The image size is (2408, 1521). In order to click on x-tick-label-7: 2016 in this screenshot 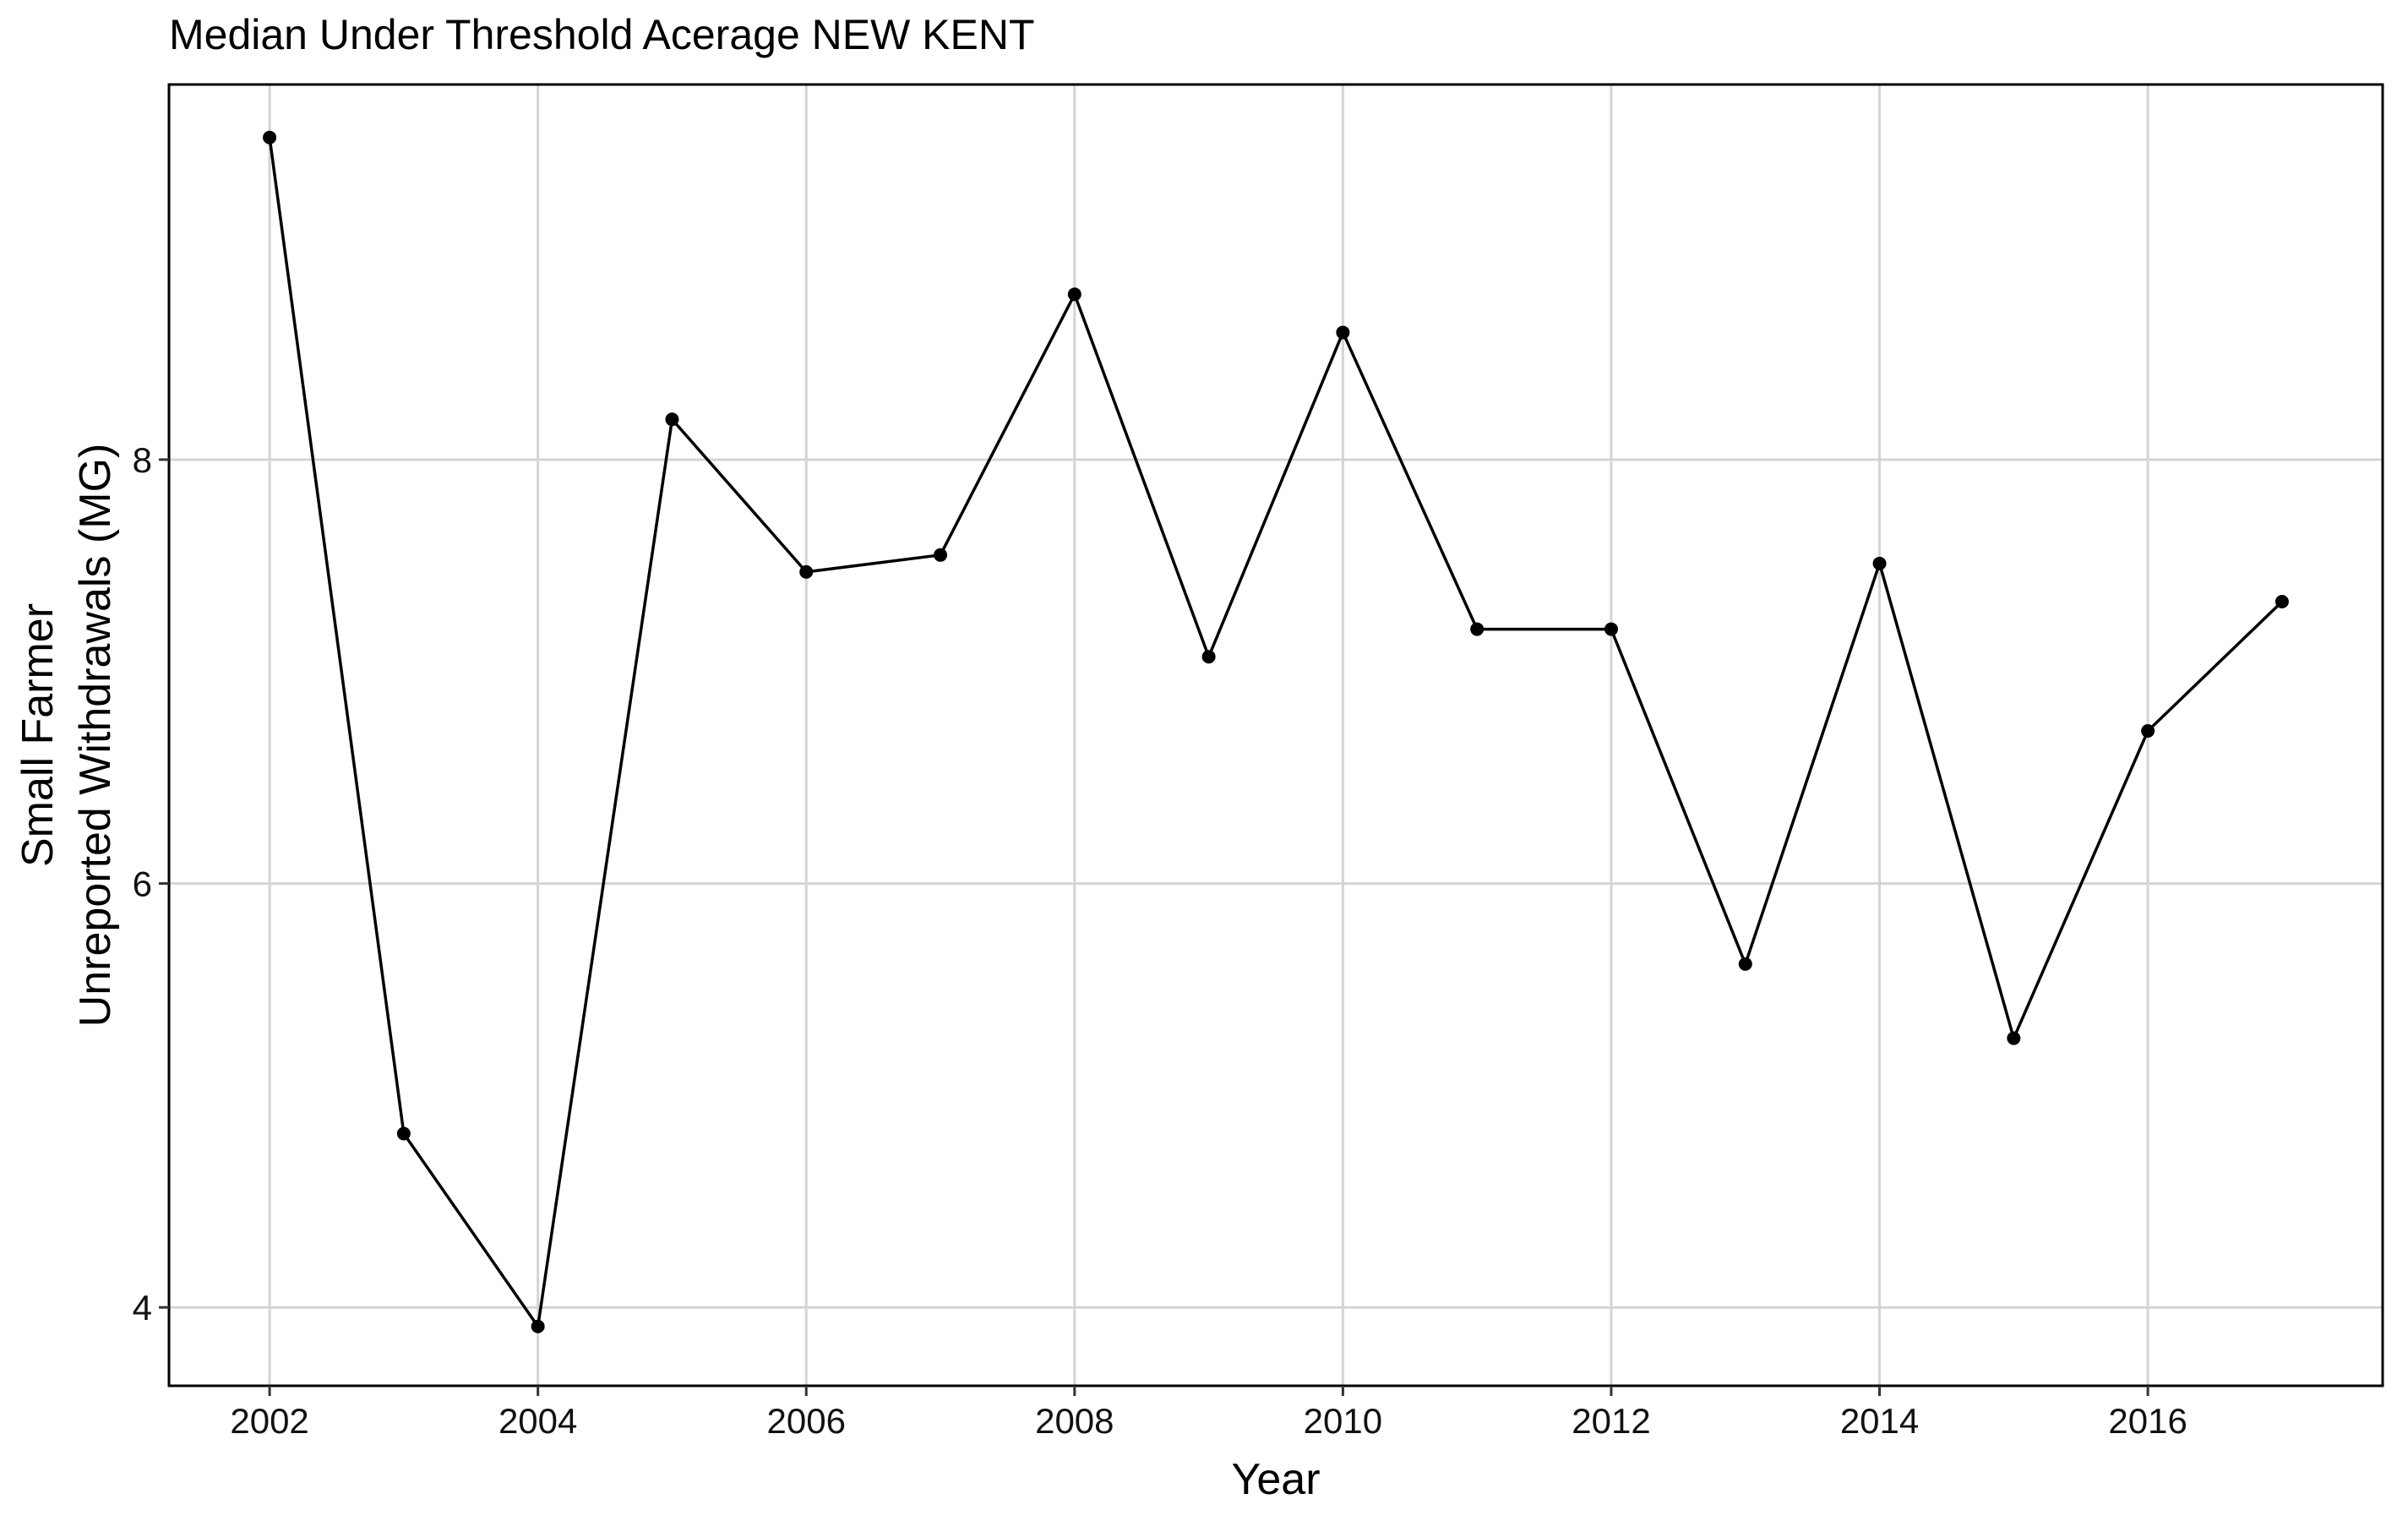, I will do `click(2147, 1421)`.